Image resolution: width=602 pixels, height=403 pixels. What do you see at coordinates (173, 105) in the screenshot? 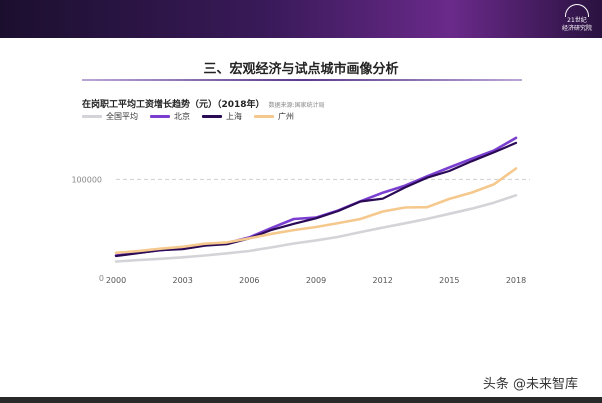
I see `chart-title-text: 在岗职工平均工资增长趋势（元）（2018年）` at bounding box center [173, 105].